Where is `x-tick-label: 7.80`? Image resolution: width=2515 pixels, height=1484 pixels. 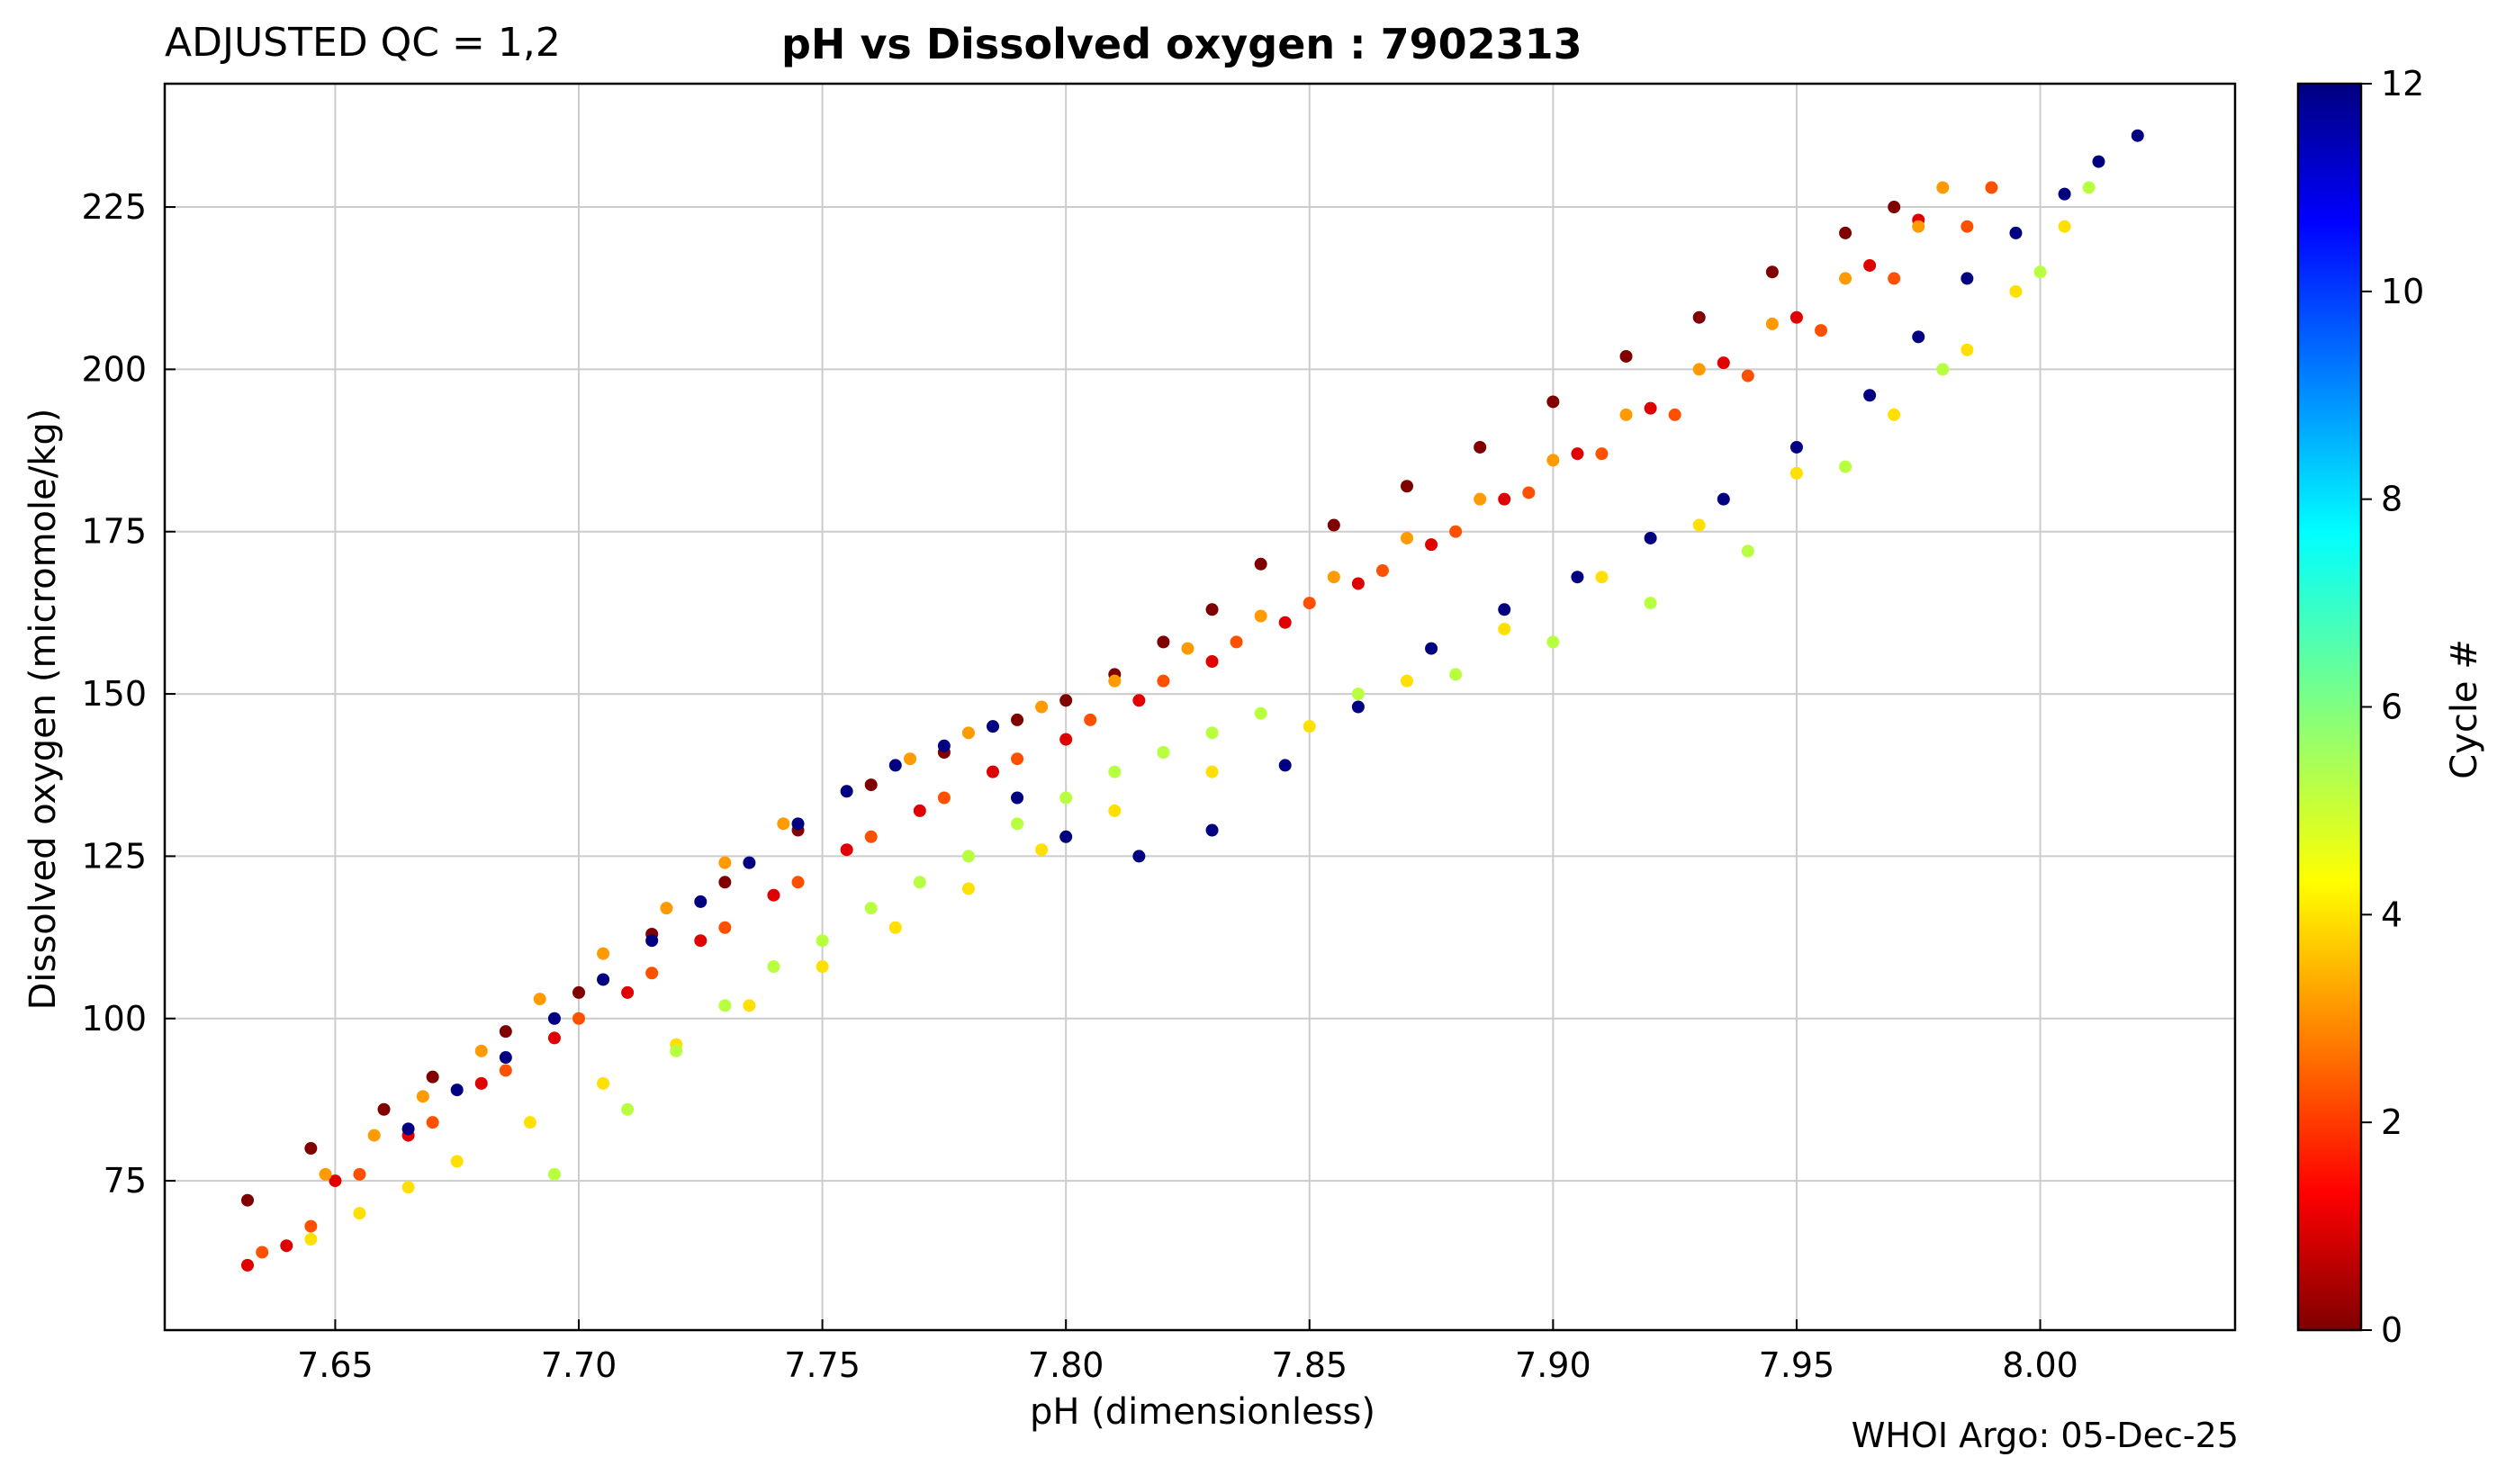 x-tick-label: 7.80 is located at coordinates (1066, 1365).